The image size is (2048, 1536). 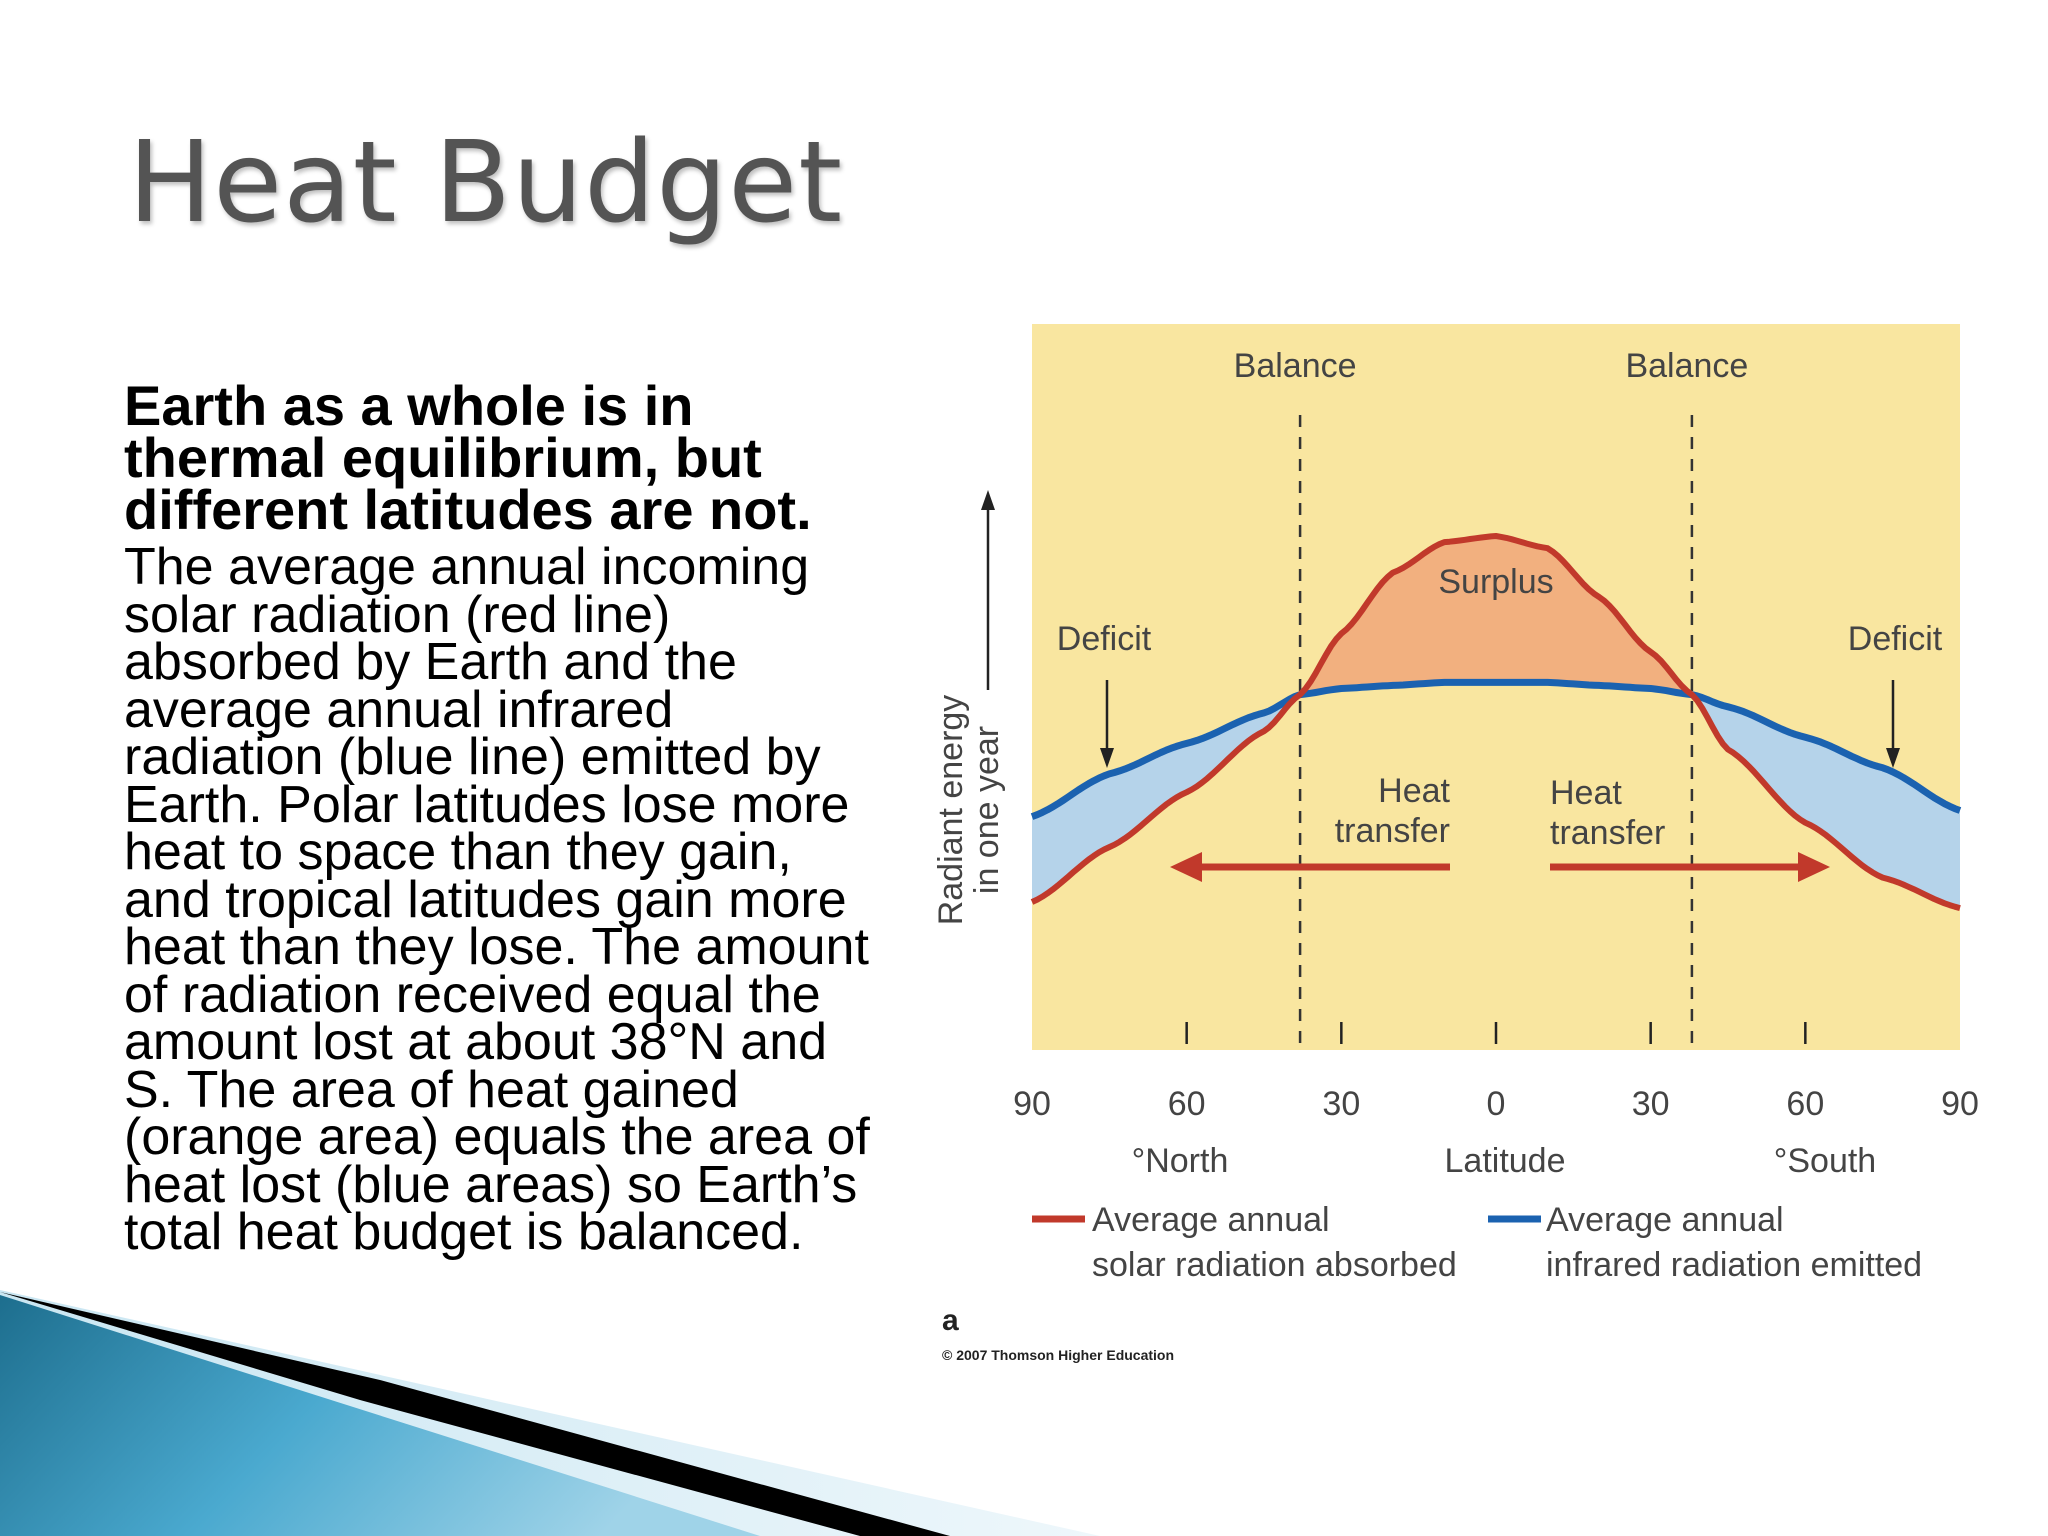 I want to click on copyright-text: © 2007 Thomson Higher Education, so click(x=1058, y=1355).